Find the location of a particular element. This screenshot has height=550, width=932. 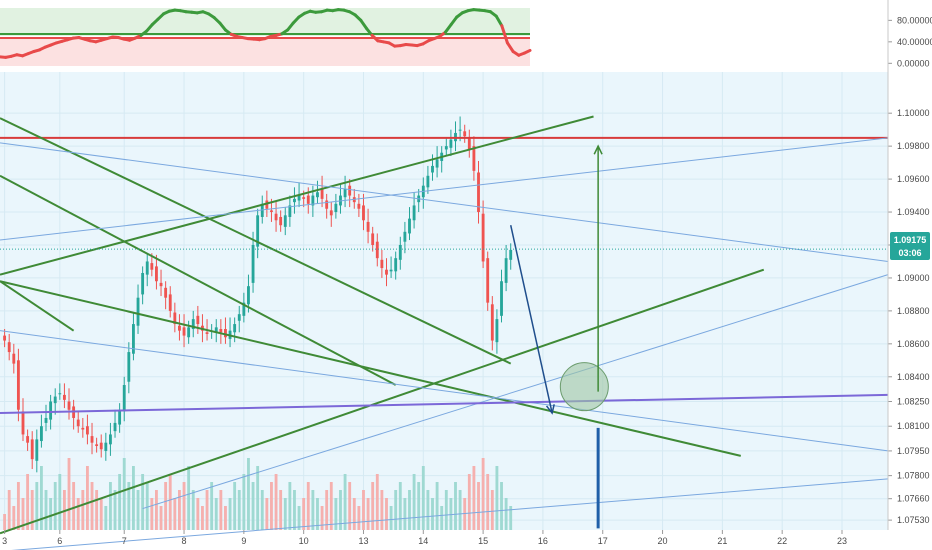

oscillator-zone-up is located at coordinates (265, 22).